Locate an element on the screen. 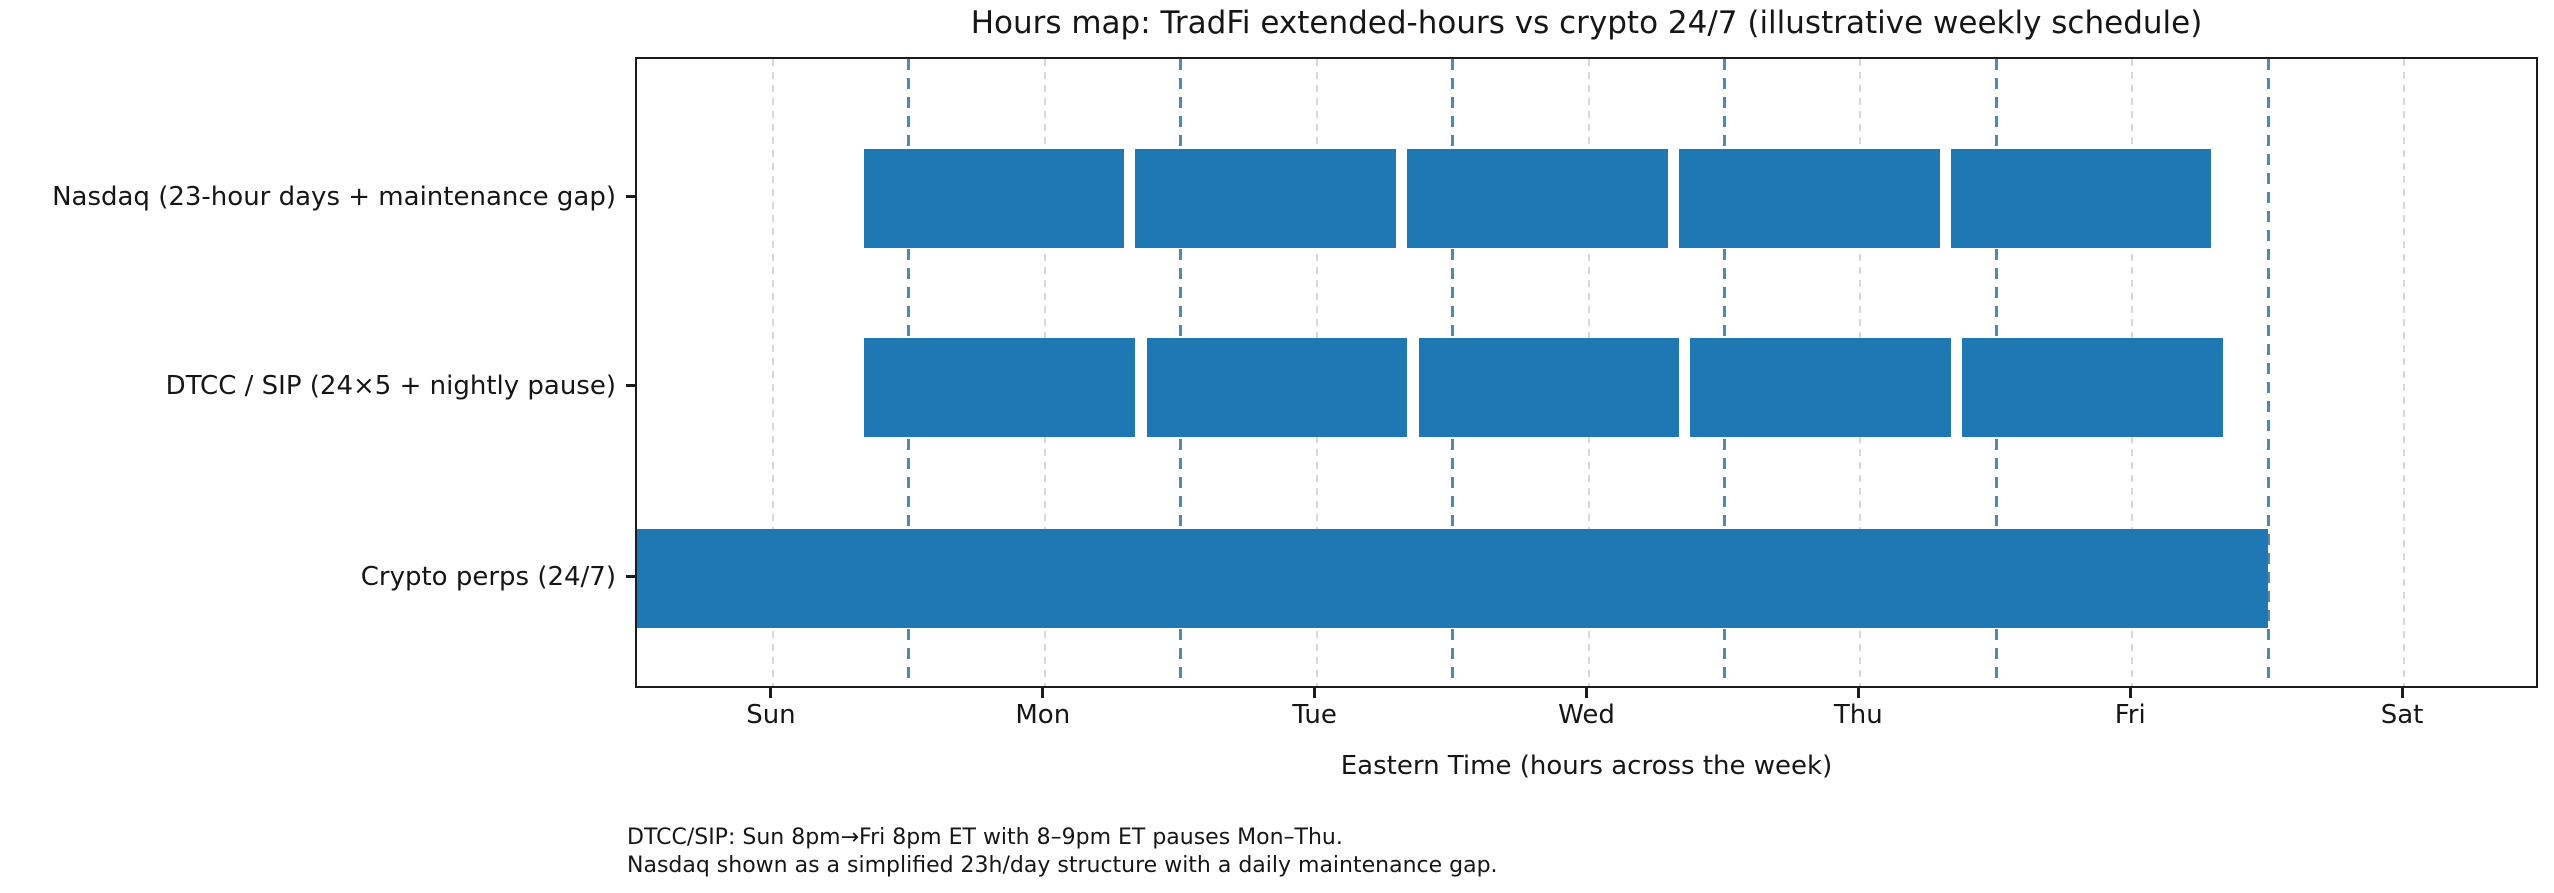 Image resolution: width=2554 pixels, height=893 pixels. x-tick-label: Mon is located at coordinates (1043, 715).